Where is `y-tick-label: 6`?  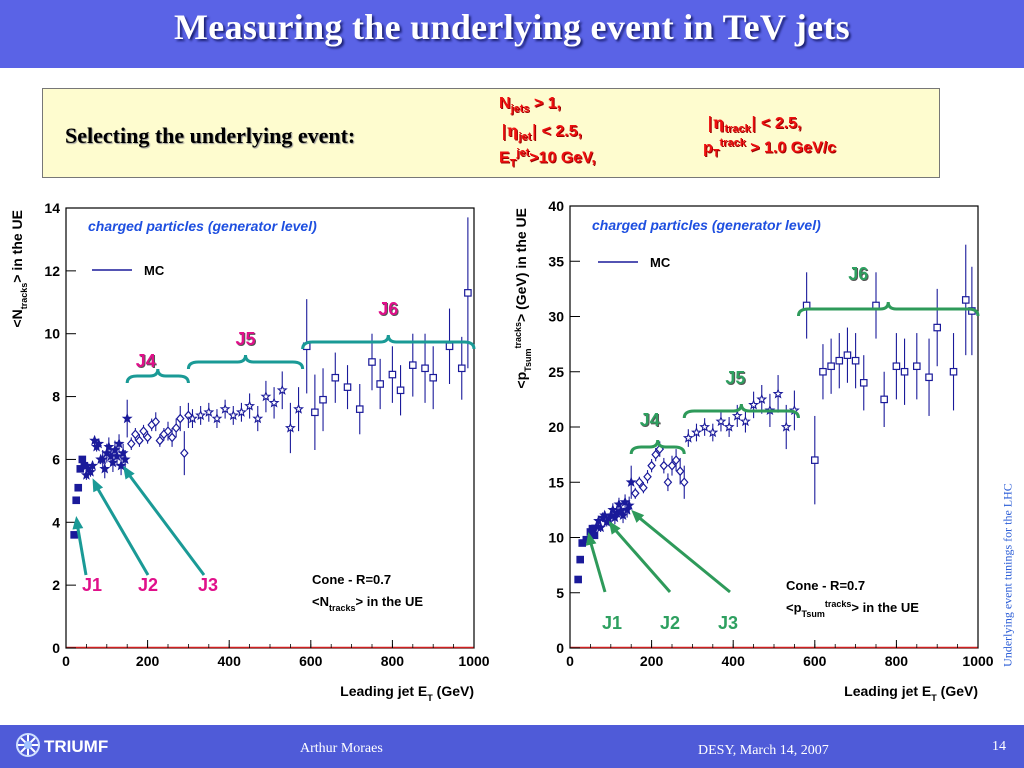 y-tick-label: 6 is located at coordinates (56, 459).